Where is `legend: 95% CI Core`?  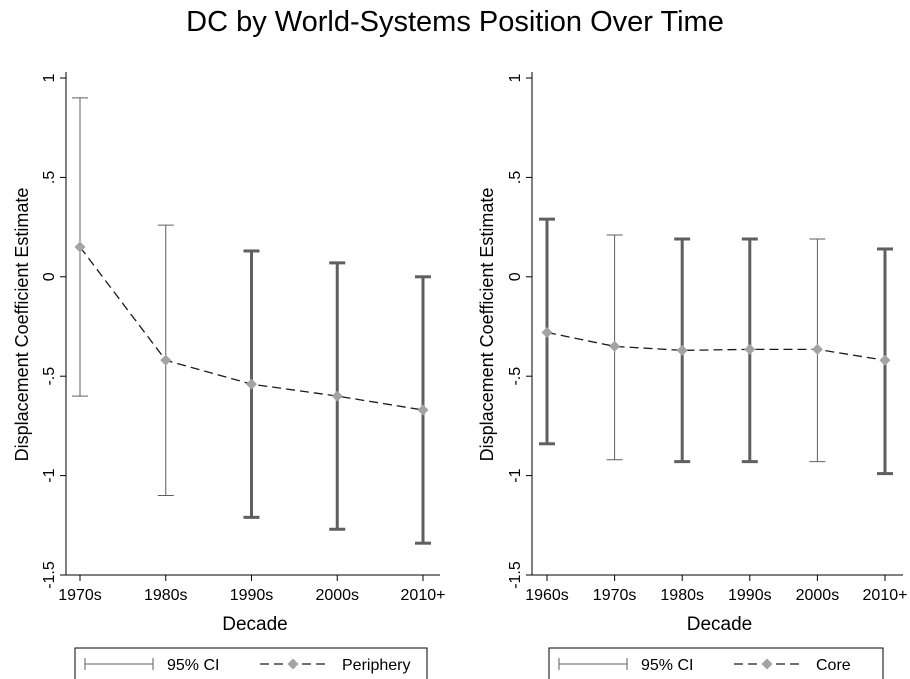 legend: 95% CI Core is located at coordinates (716, 663).